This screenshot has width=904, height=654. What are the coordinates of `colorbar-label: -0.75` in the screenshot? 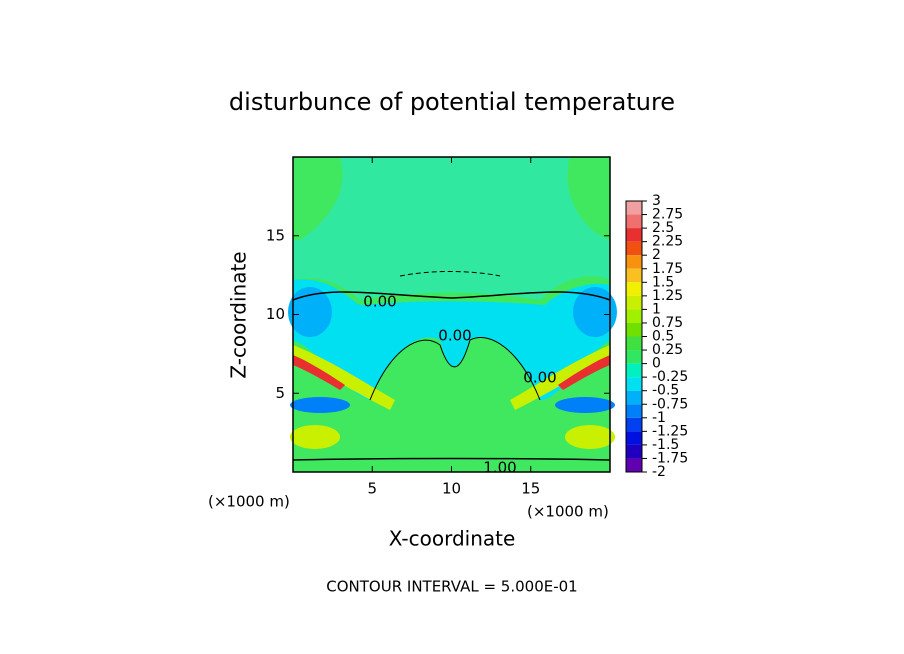 It's located at (670, 404).